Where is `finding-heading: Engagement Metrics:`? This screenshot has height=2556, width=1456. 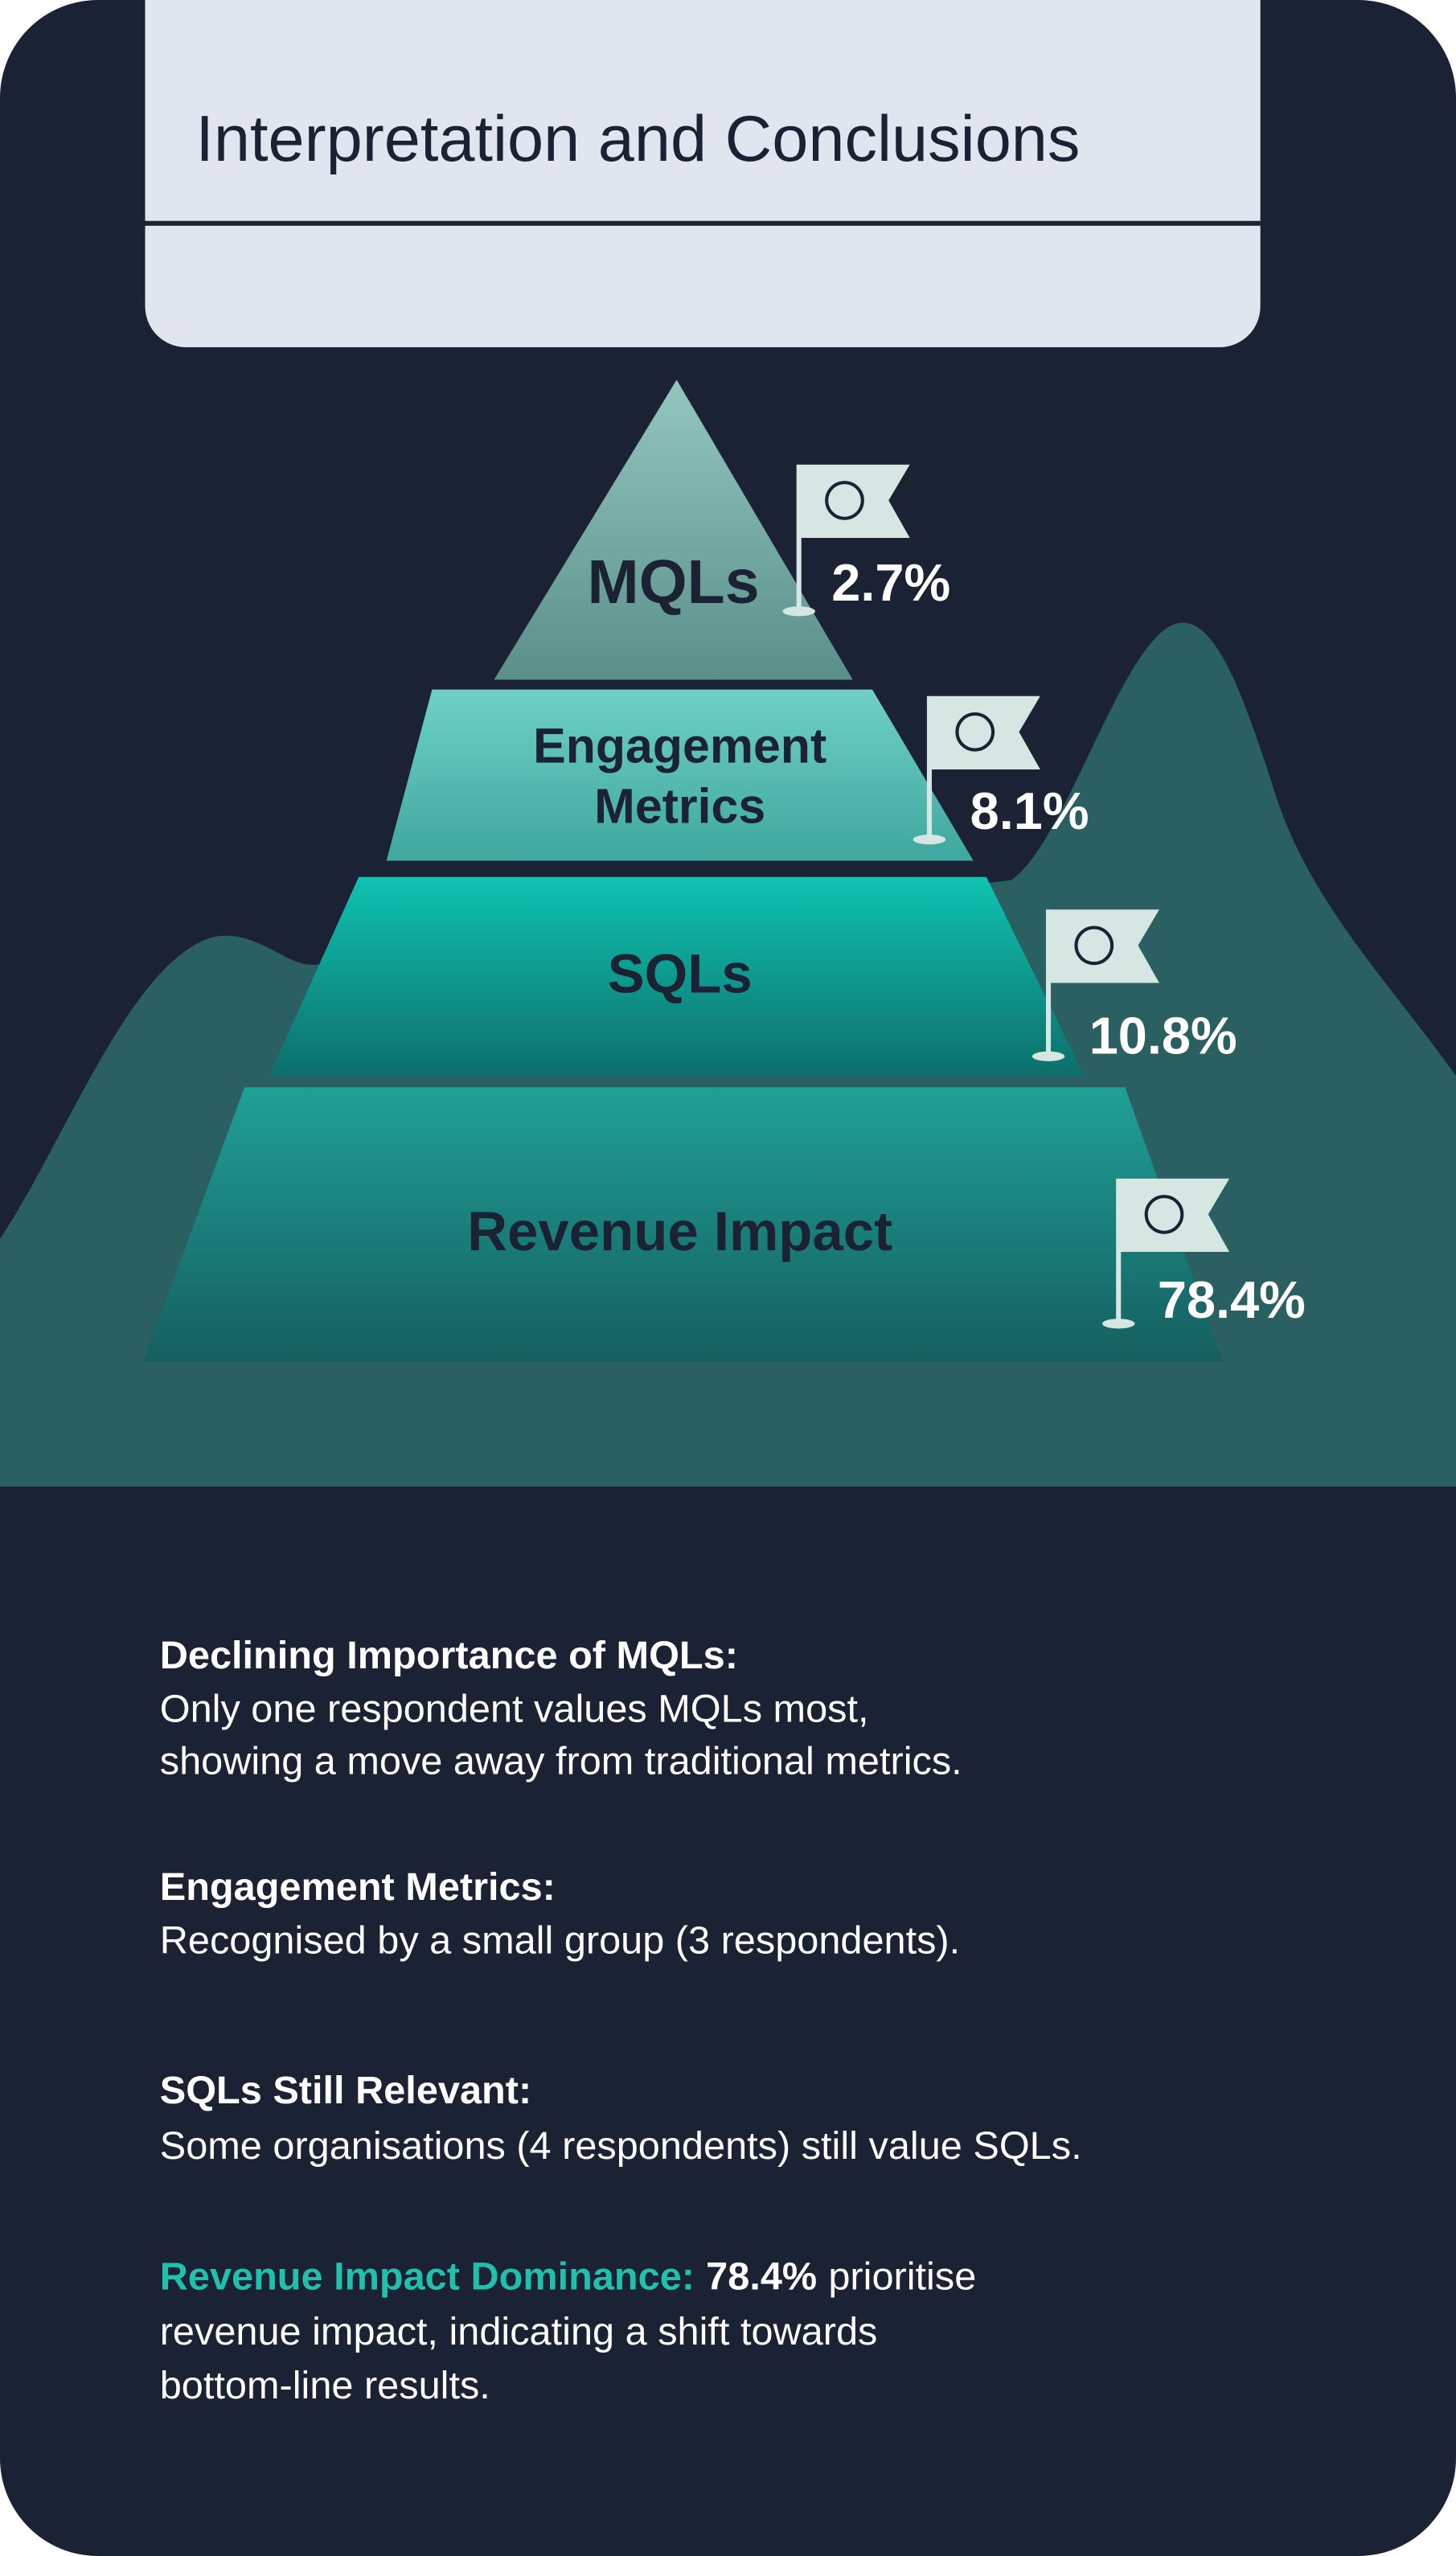 finding-heading: Engagement Metrics: is located at coordinates (358, 1887).